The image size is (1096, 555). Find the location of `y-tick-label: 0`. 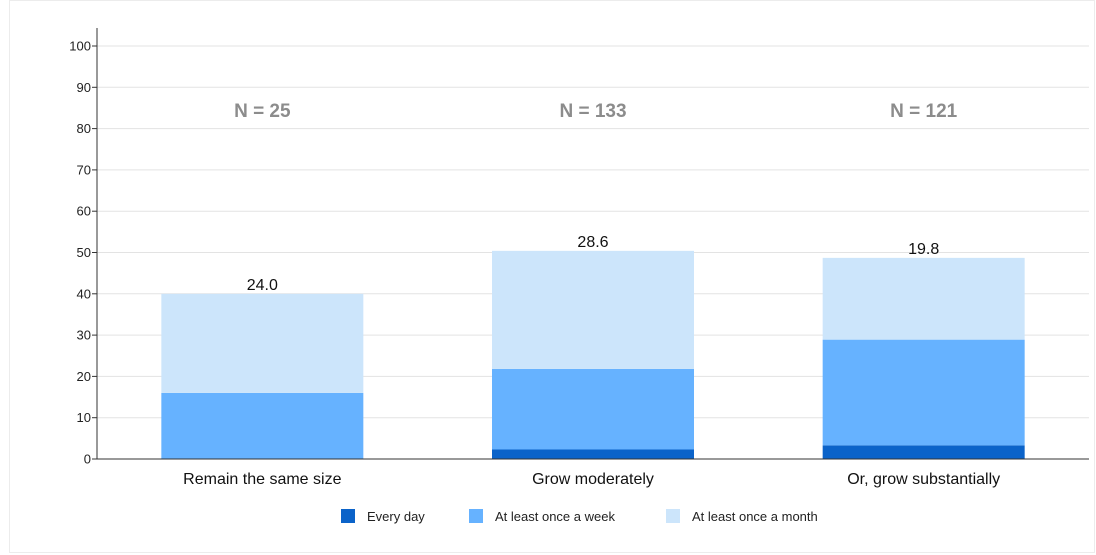

y-tick-label: 0 is located at coordinates (87, 459).